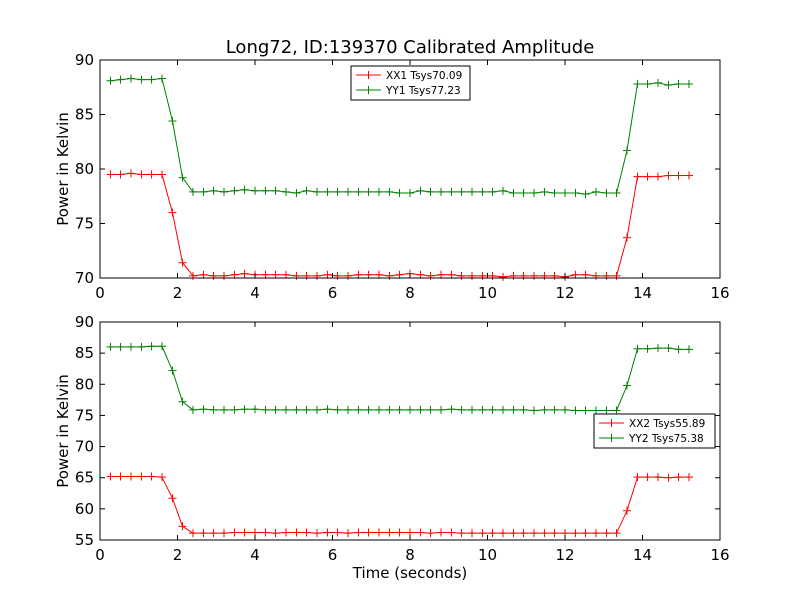 This screenshot has height=600, width=800. Describe the element at coordinates (84, 224) in the screenshot. I see `top-y-tick-label: 75` at that location.